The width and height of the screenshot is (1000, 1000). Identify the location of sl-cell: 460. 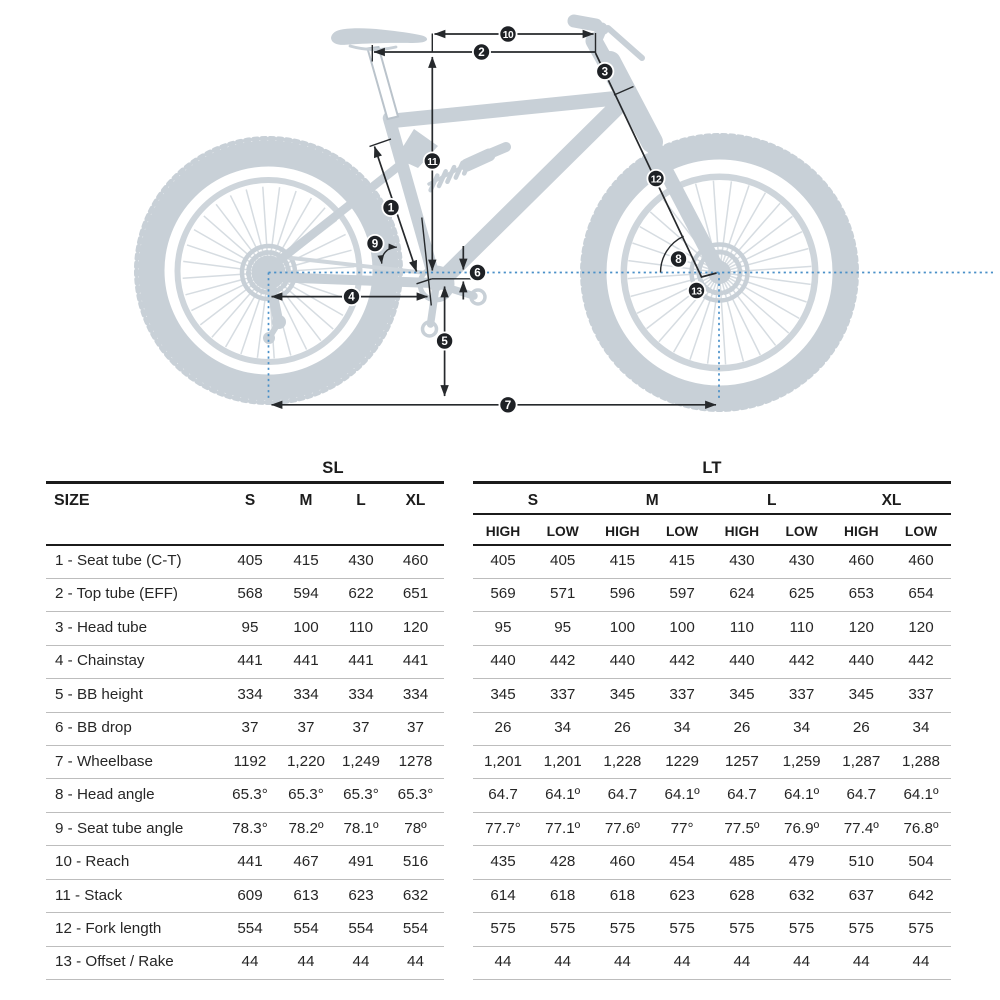
(415, 560).